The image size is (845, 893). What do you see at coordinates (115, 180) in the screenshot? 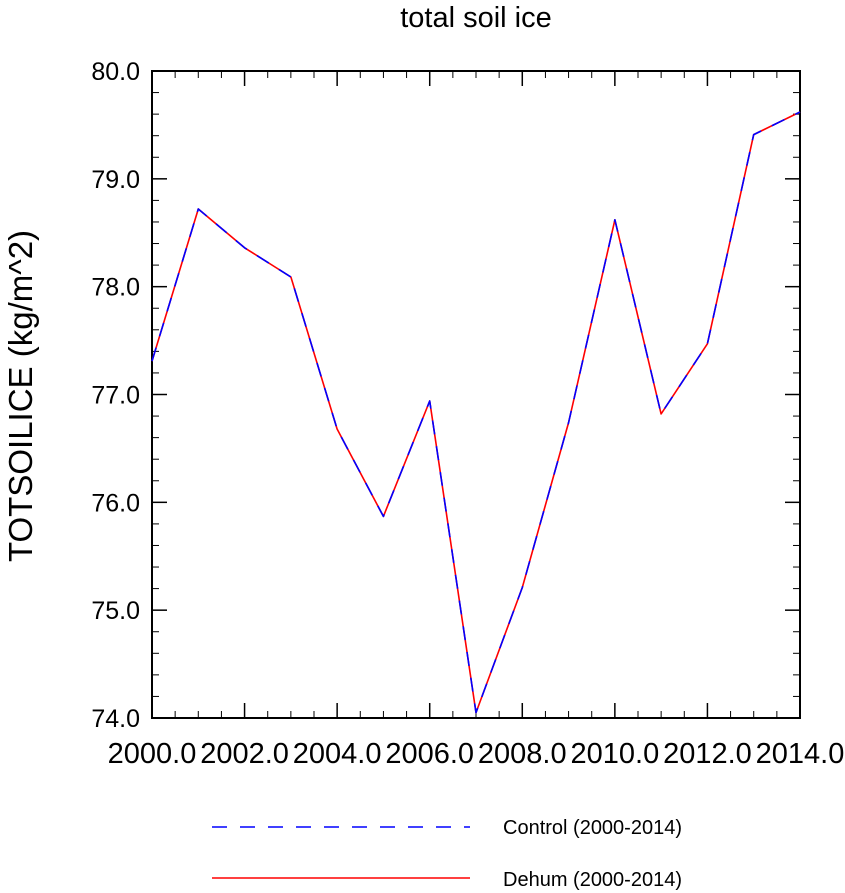
I see `y-tick-label: 79.0` at bounding box center [115, 180].